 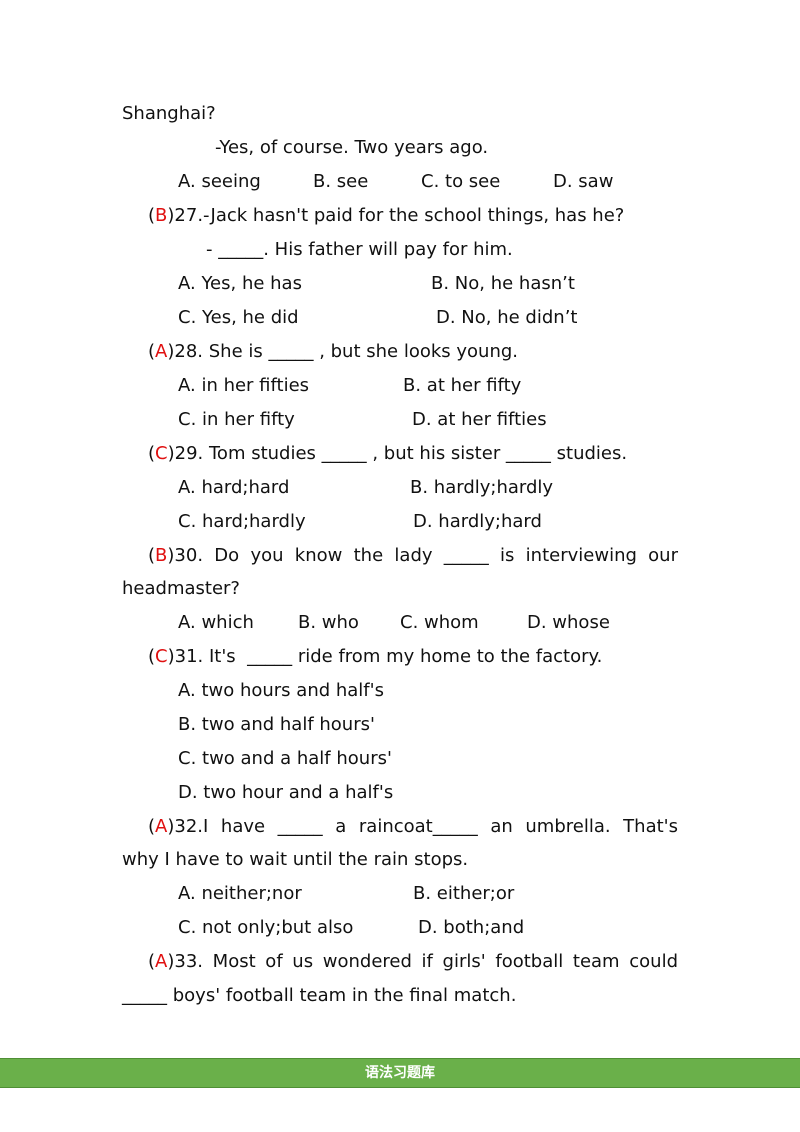 I want to click on option-a: A. in her fifties, so click(x=244, y=385).